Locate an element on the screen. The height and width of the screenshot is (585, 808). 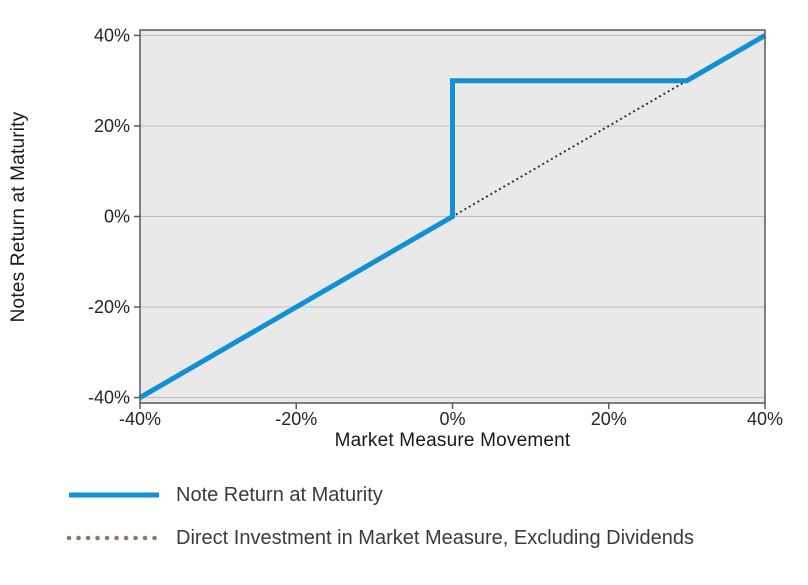
y-tick-label--40: -40% is located at coordinates (109, 398).